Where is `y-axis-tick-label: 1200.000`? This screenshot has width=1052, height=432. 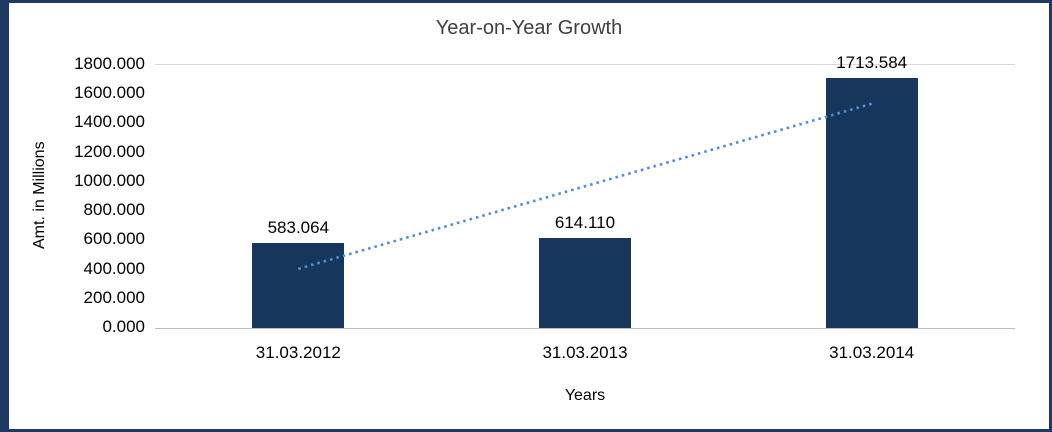
y-axis-tick-label: 1200.000 is located at coordinates (109, 151).